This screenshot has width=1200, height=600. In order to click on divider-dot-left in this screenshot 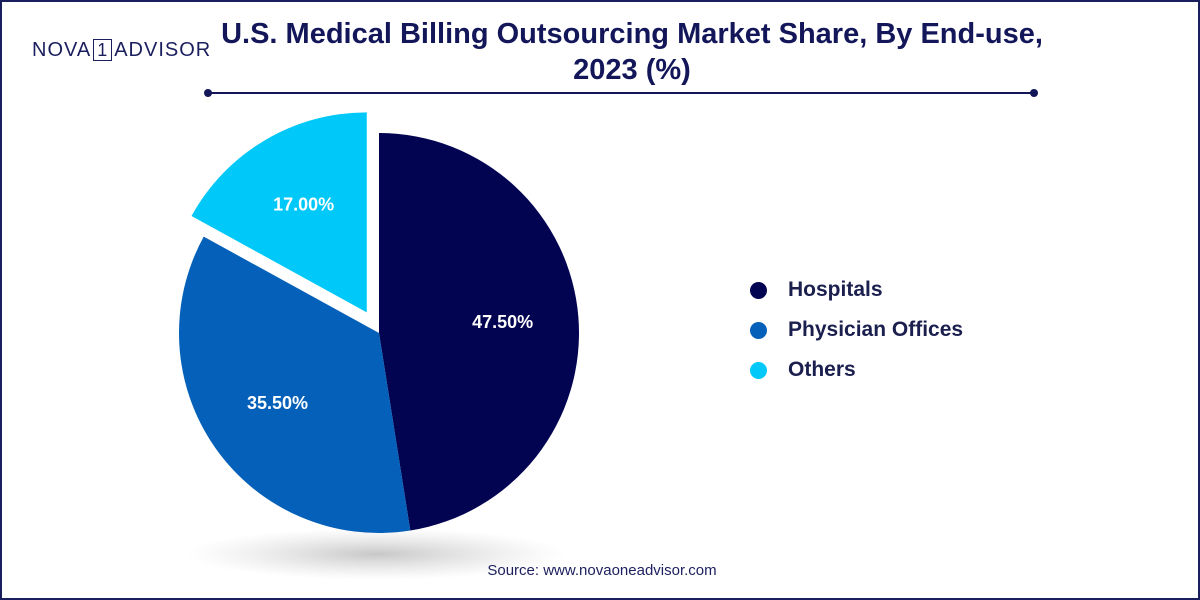, I will do `click(208, 93)`.